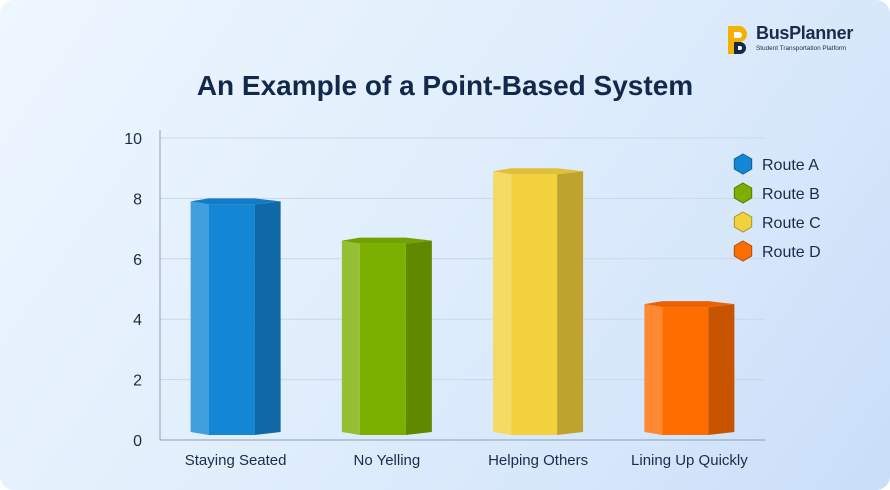  What do you see at coordinates (805, 33) in the screenshot?
I see `brand-name: BusPlanner` at bounding box center [805, 33].